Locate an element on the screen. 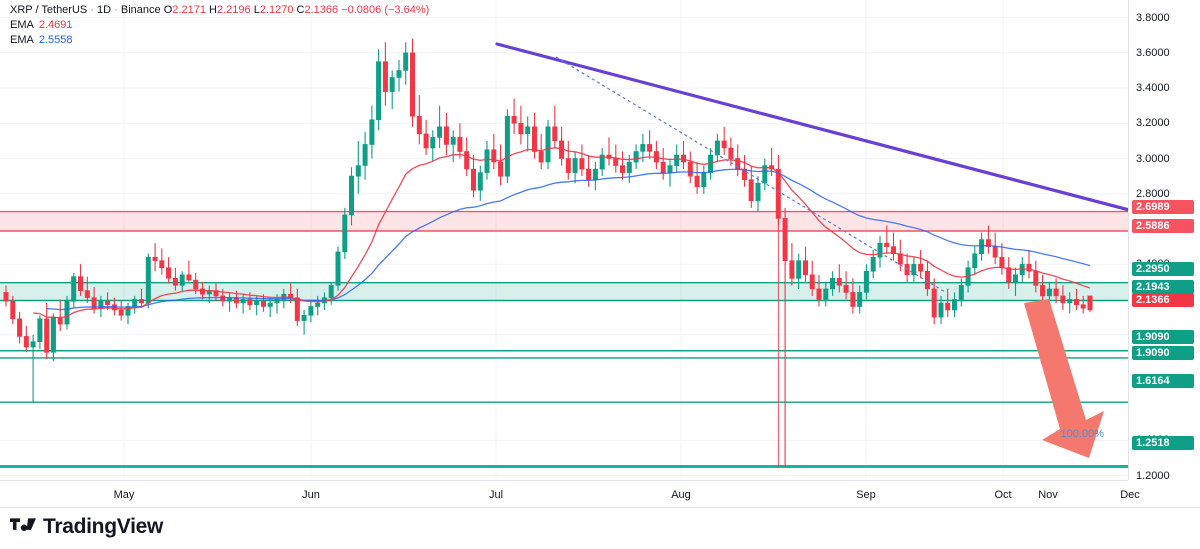 The height and width of the screenshot is (549, 1200). price-level-label-2.1943: 2.1943 is located at coordinates (1163, 287).